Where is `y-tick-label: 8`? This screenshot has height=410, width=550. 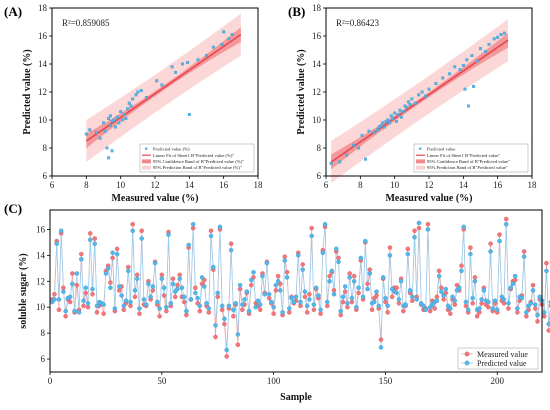 y-tick-label: 8 is located at coordinates (319, 148).